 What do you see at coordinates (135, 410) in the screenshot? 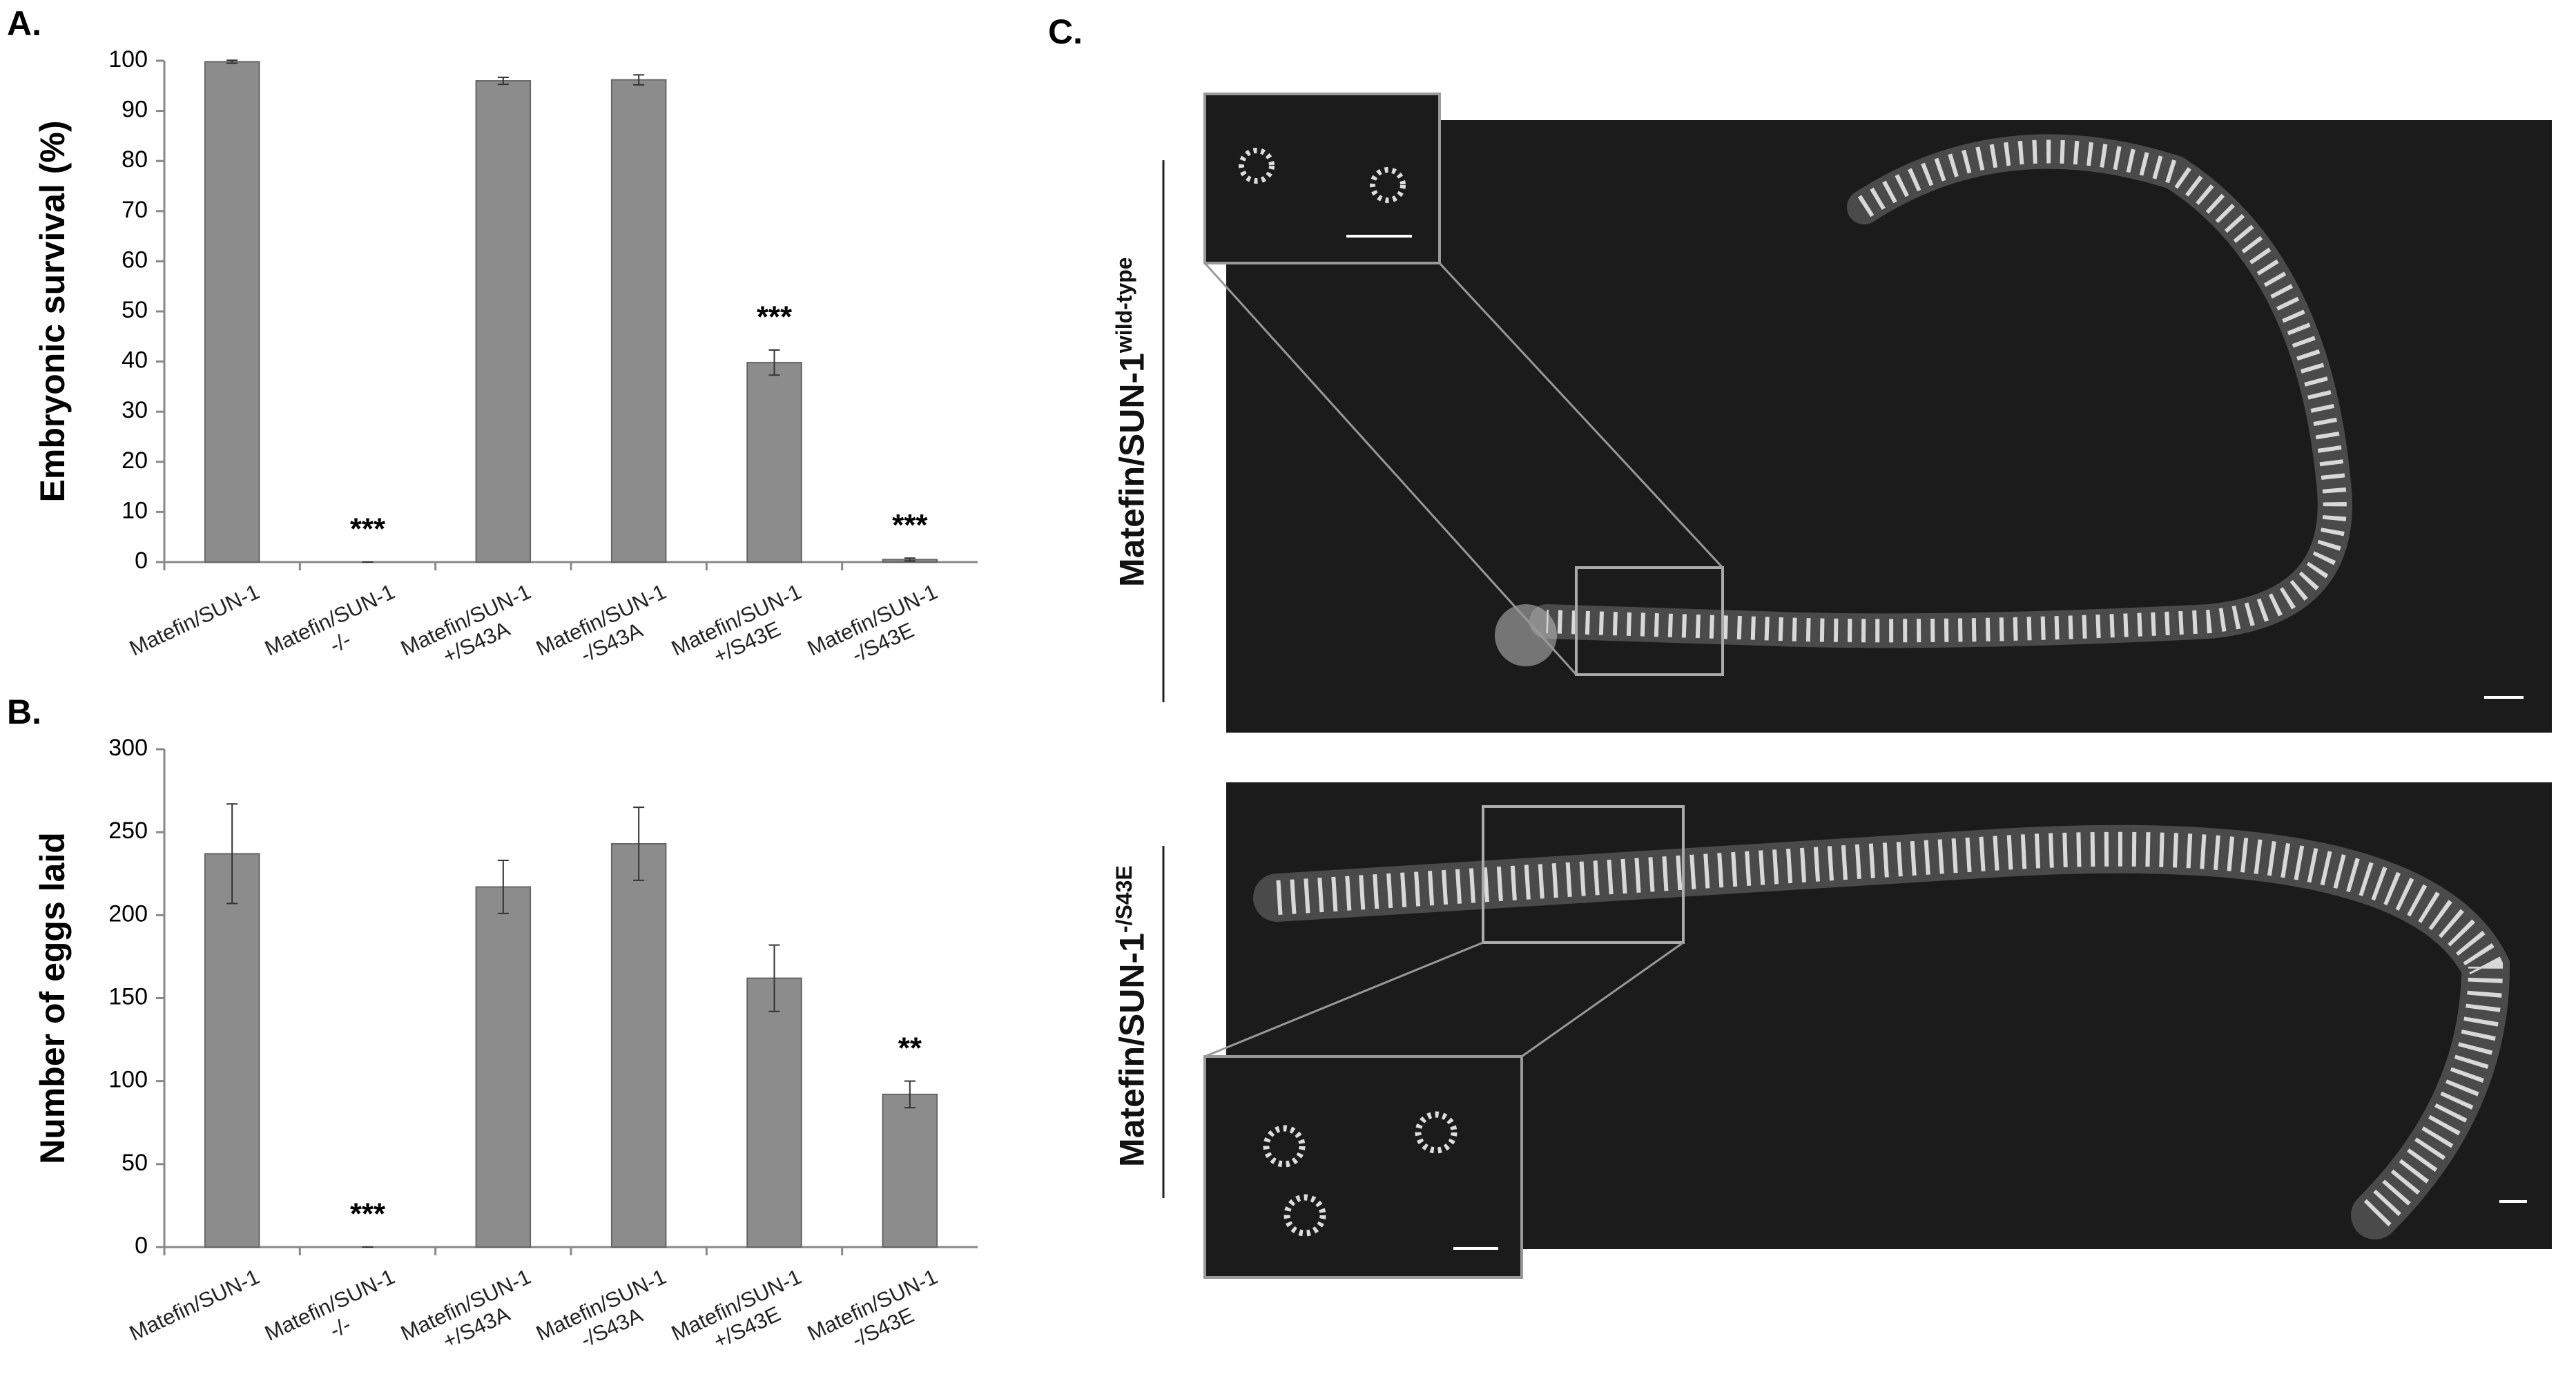
I see `y-tick-label: 30` at bounding box center [135, 410].